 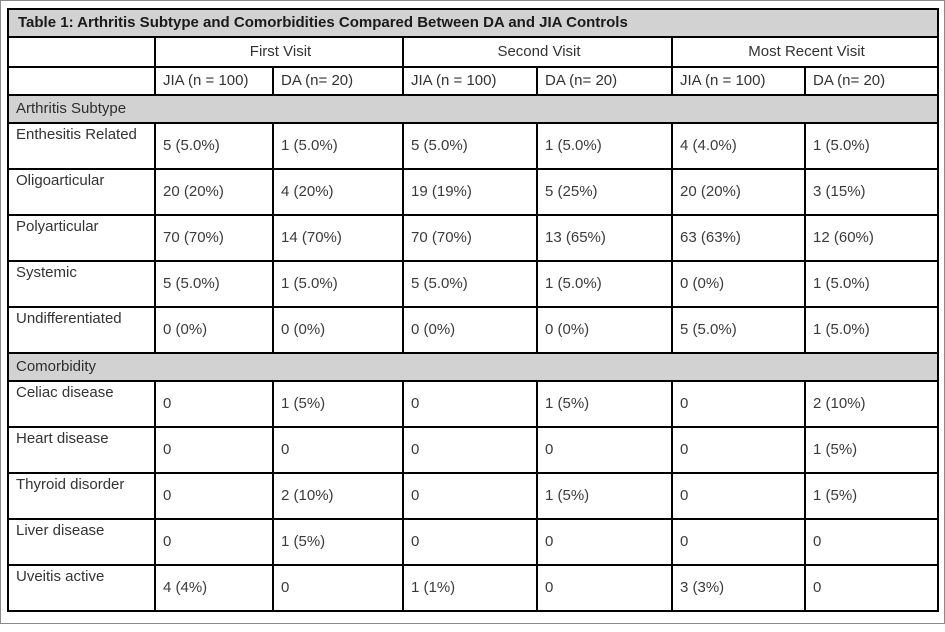 I want to click on cell-value: 1 (1%), so click(x=470, y=588).